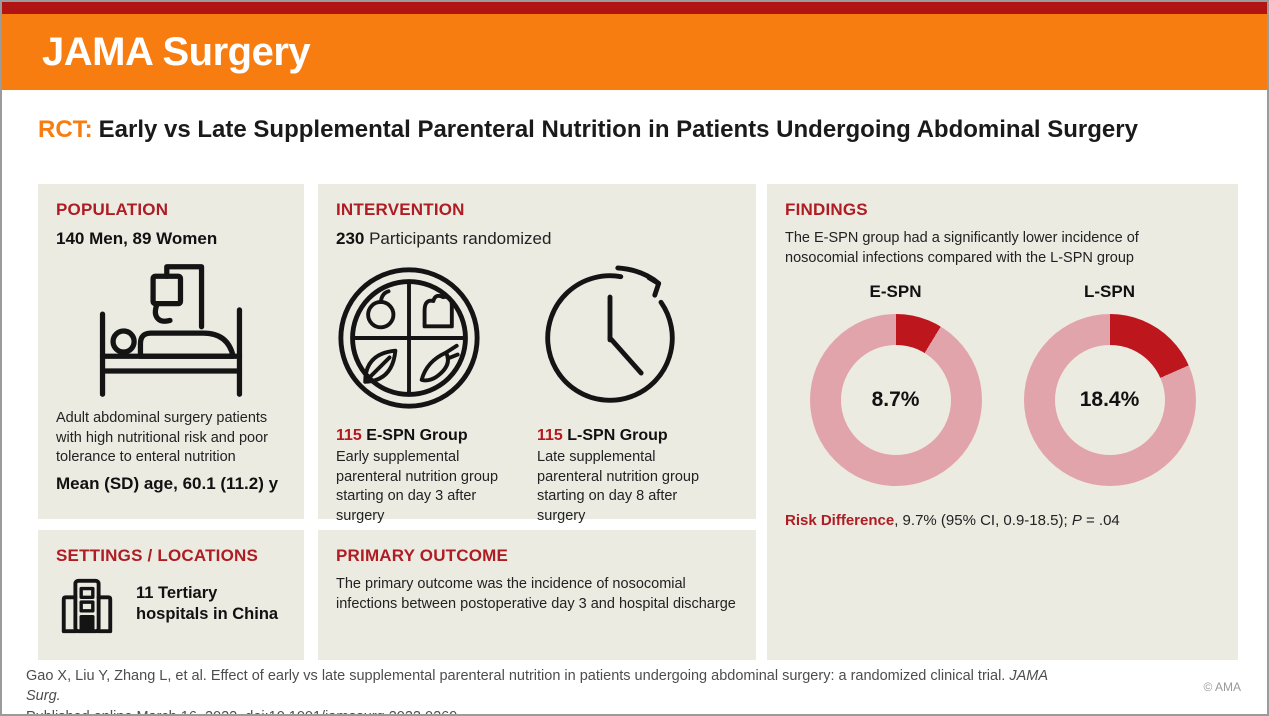  What do you see at coordinates (157, 555) in the screenshot?
I see `settings-heading: SETTINGS / LOCATIONS` at bounding box center [157, 555].